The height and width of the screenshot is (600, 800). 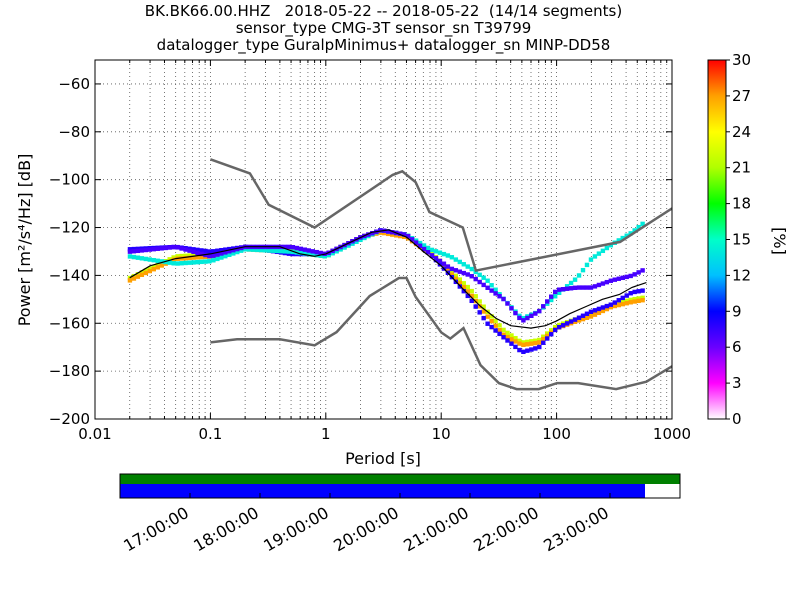 What do you see at coordinates (296, 529) in the screenshot?
I see `timeline-tick-label: 19:00:00` at bounding box center [296, 529].